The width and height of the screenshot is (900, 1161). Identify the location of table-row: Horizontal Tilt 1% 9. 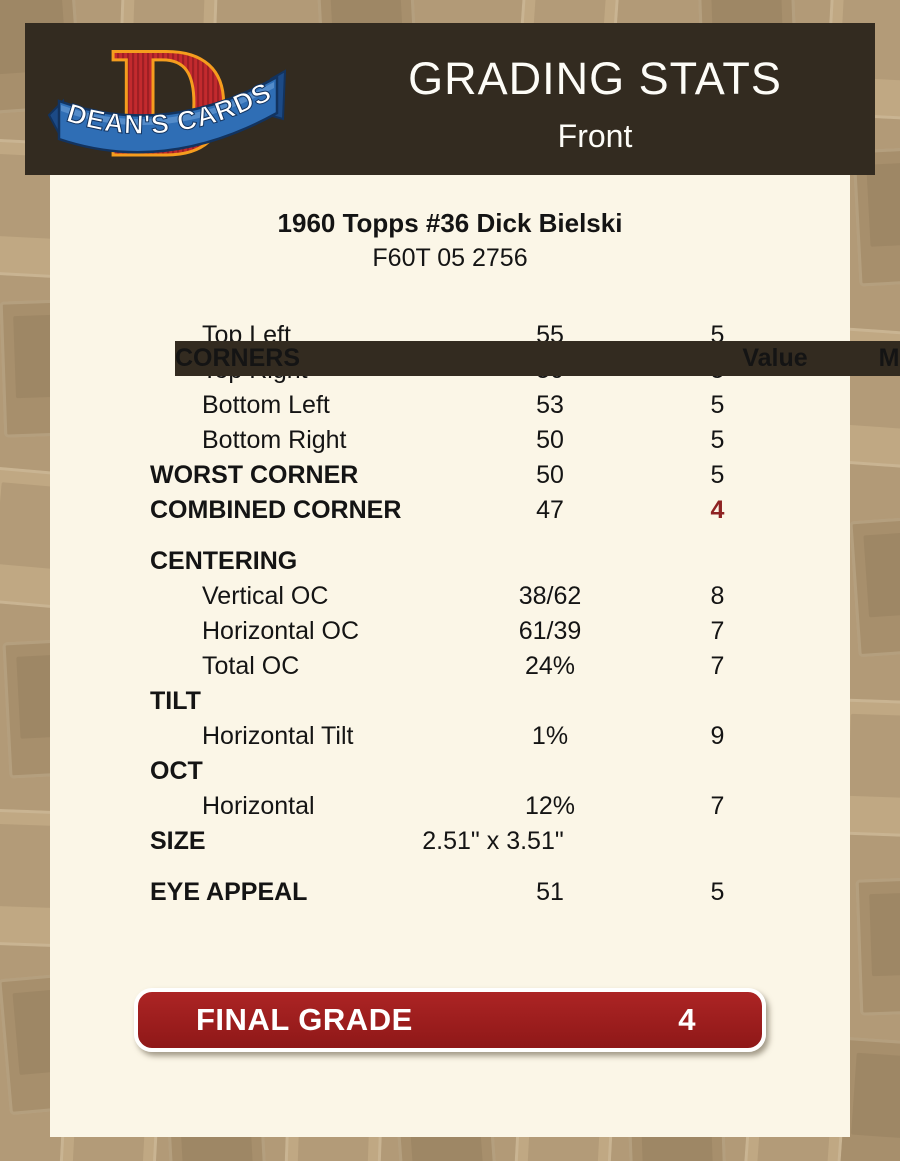
(475, 736).